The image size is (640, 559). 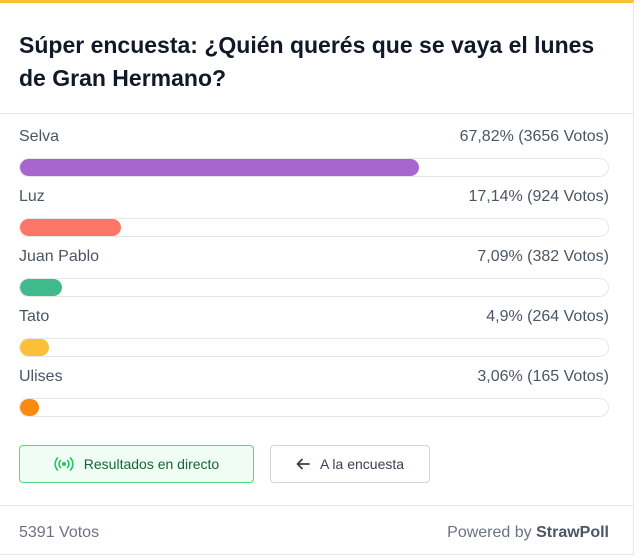 I want to click on footer-divider, so click(x=316, y=505).